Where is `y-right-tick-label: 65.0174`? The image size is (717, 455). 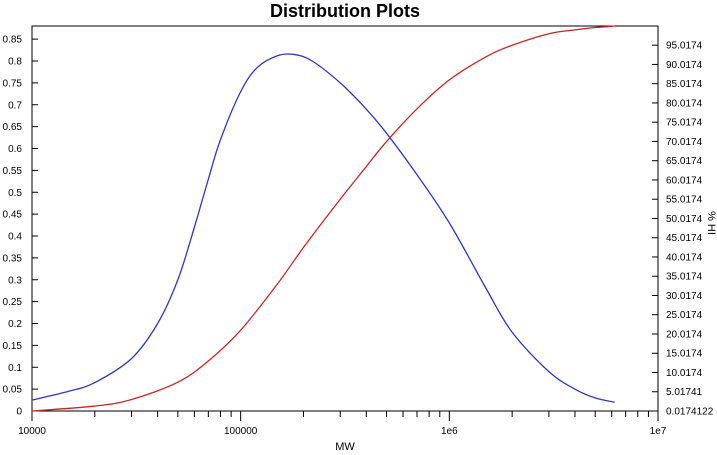 y-right-tick-label: 65.0174 is located at coordinates (684, 161).